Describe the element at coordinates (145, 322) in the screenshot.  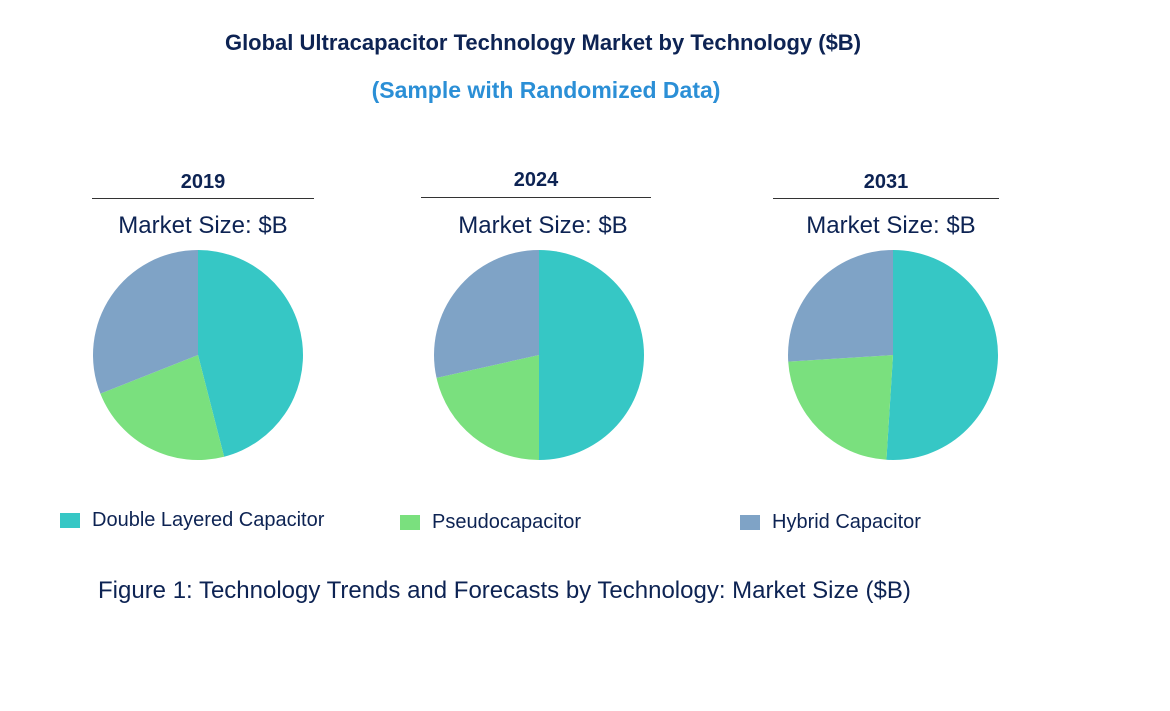
I see `pie-slice-2019-hybrid-capacitor` at that location.